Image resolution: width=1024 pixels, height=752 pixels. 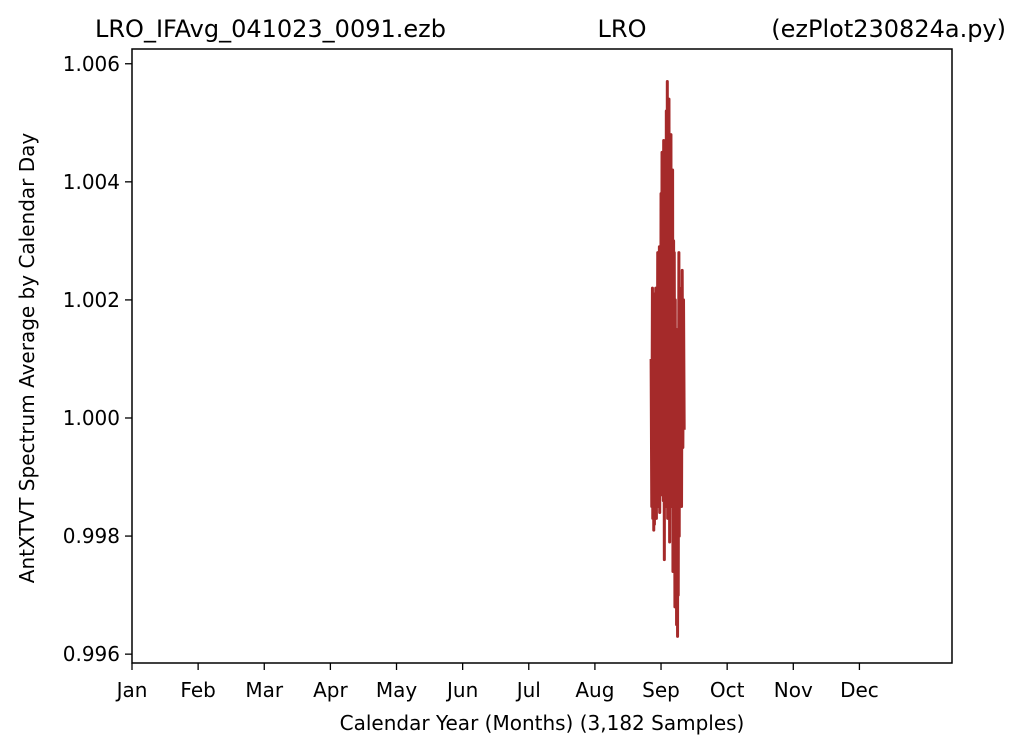 I want to click on x-tick-label: Sep, so click(x=661, y=690).